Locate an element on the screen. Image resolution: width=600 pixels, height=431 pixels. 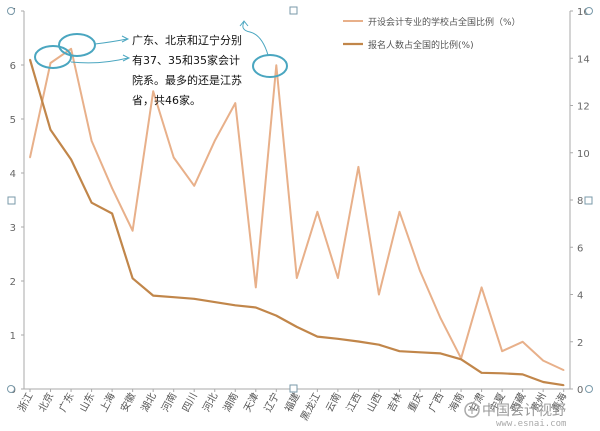
category-label: 河北 is located at coordinates (210, 402).